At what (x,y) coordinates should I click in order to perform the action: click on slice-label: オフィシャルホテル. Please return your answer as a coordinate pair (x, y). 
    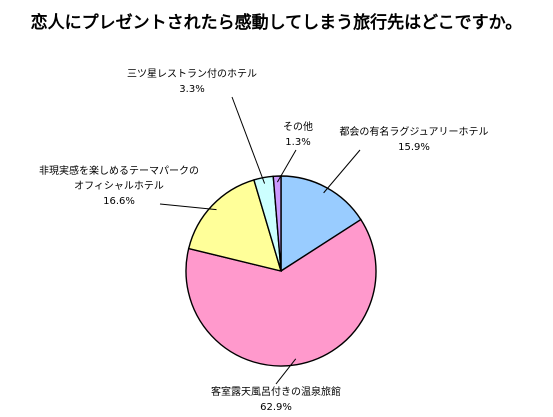
    Looking at the image, I should click on (119, 186).